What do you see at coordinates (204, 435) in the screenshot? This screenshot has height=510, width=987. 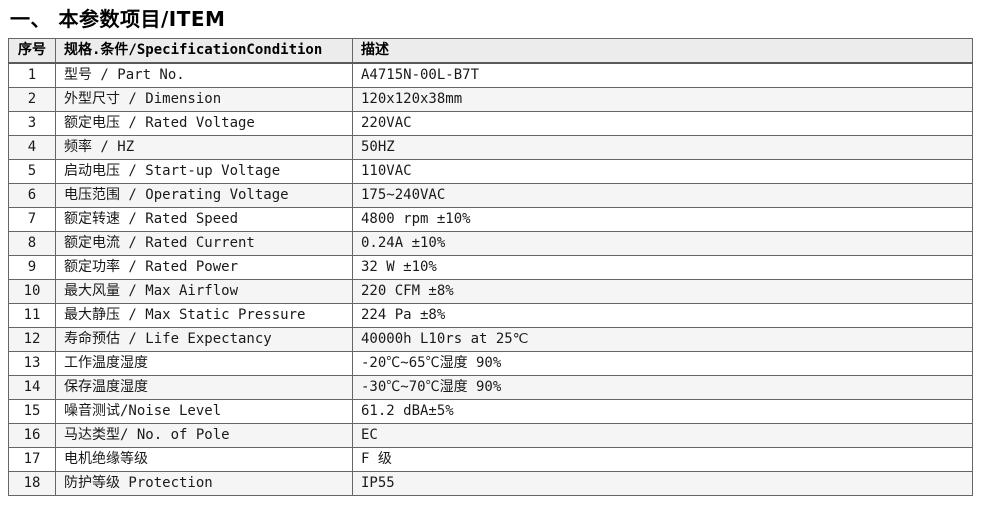 I see `cell-spec-condition: 马达类型/ No. of Pole` at bounding box center [204, 435].